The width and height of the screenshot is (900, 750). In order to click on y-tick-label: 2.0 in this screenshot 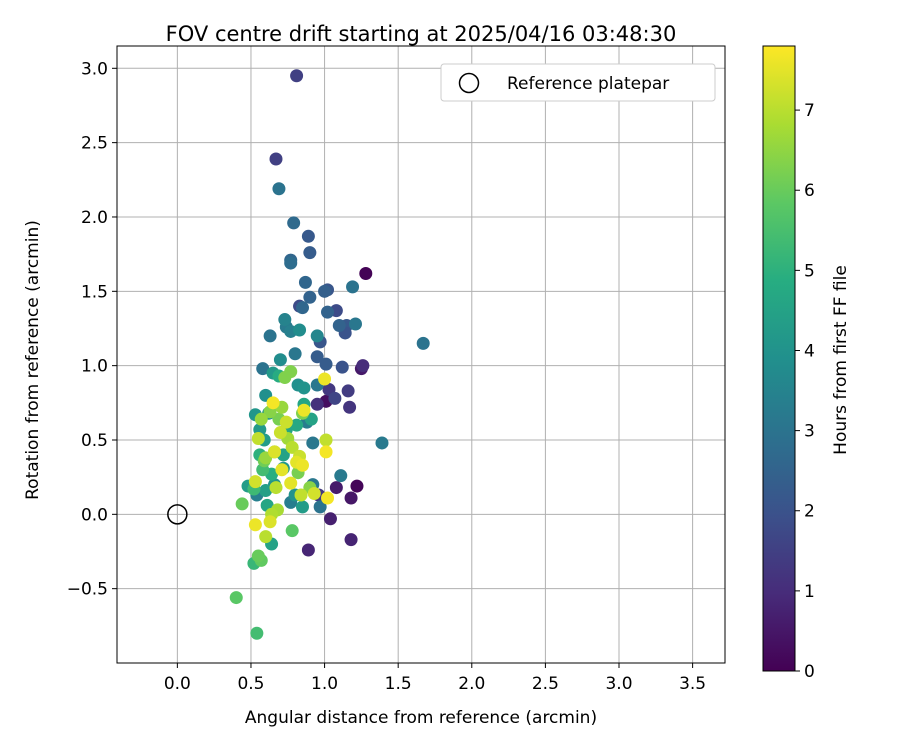, I will do `click(94, 218)`.